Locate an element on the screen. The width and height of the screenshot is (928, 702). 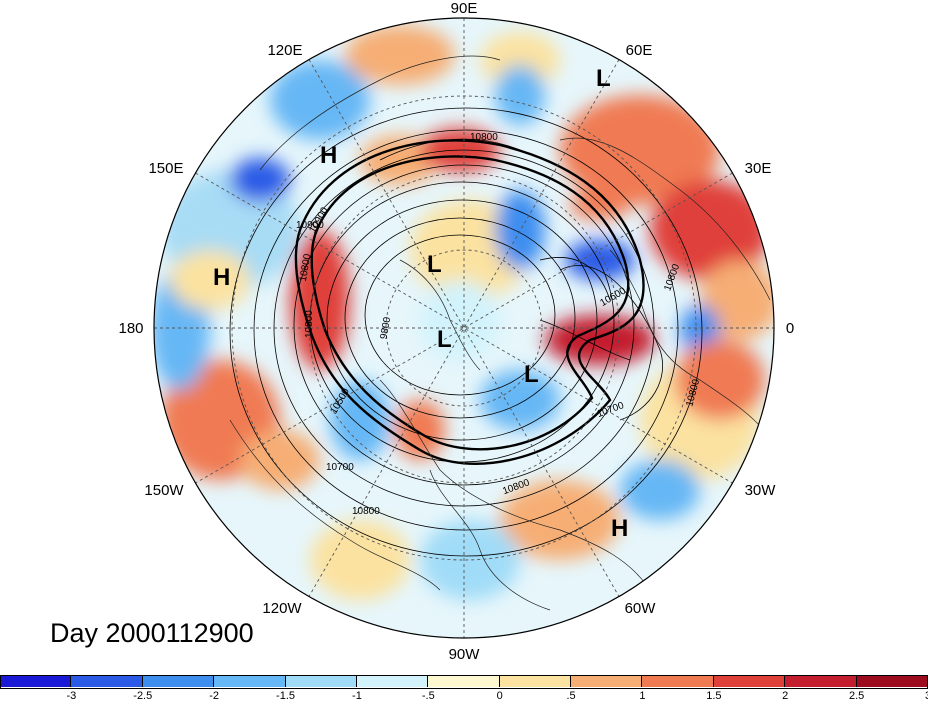
colorbar-tick-label: .5 is located at coordinates (571, 696).